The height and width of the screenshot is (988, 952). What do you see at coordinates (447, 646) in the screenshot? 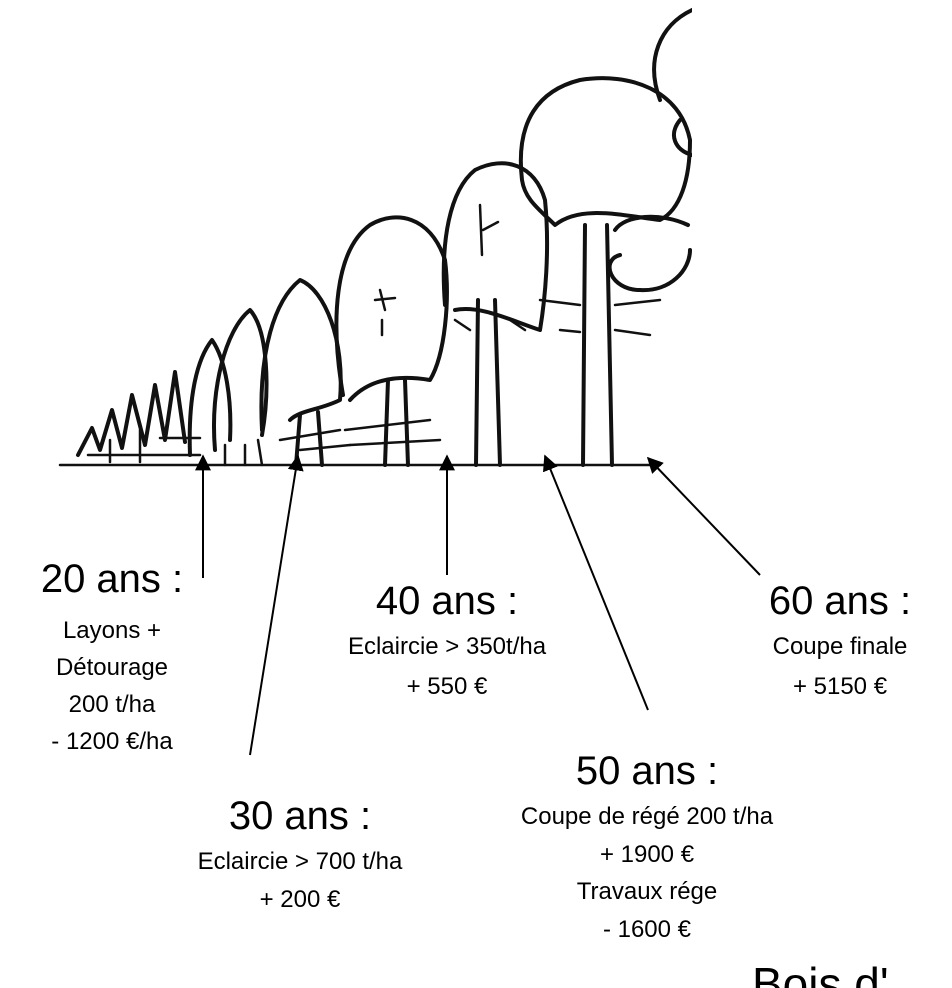
I see `stage-line: Eclaircie > 350t/ha` at bounding box center [447, 646].